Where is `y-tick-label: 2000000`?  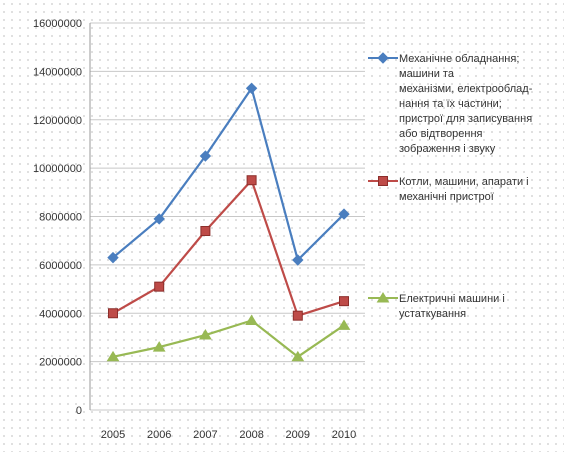
y-tick-label: 2000000 is located at coordinates (60, 363).